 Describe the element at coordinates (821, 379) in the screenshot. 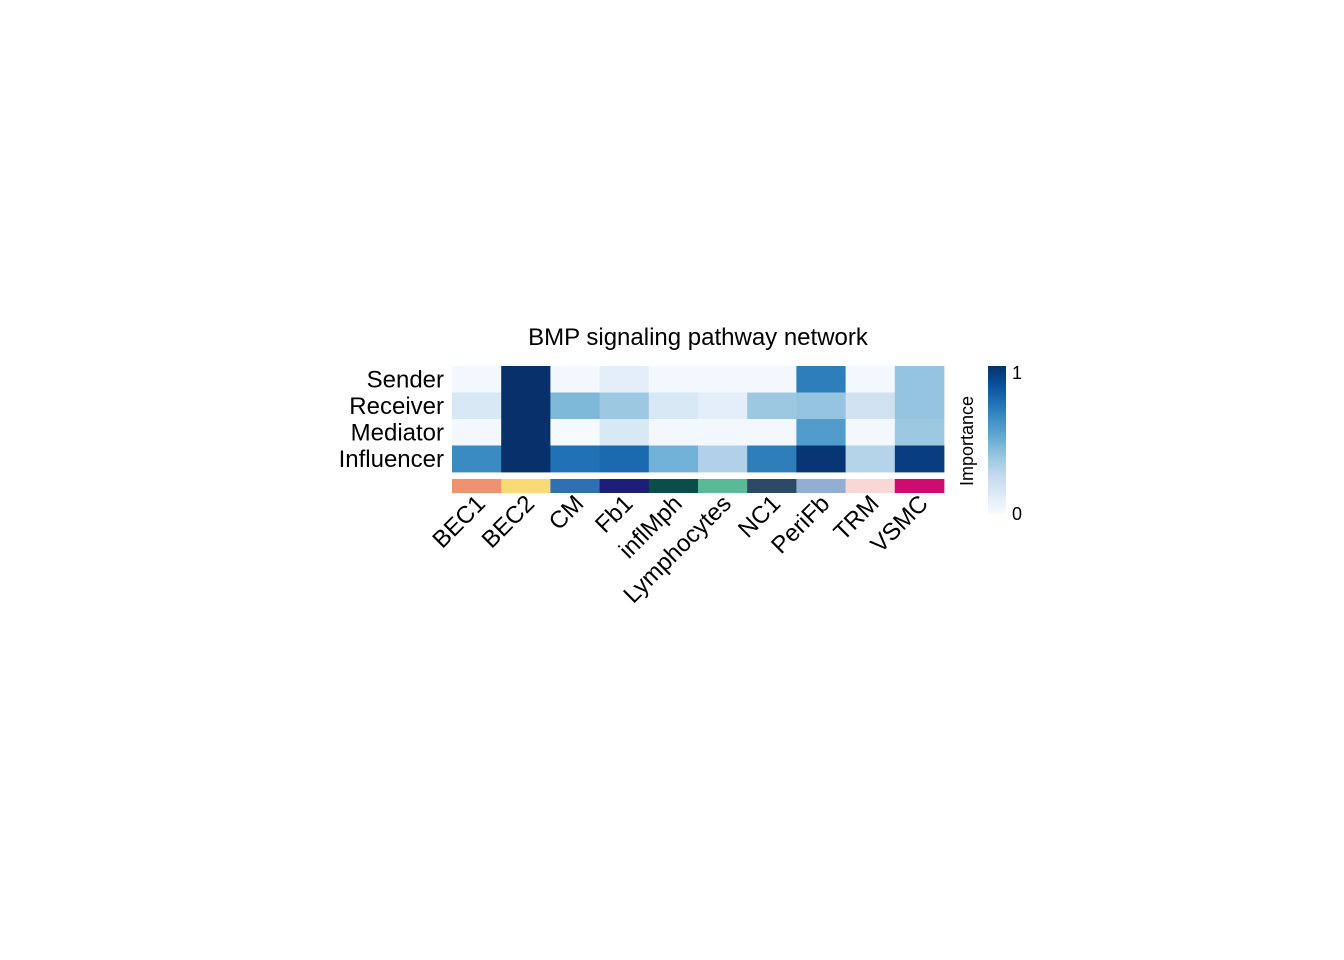

I see `heatmap-cell-sender-perifb` at that location.